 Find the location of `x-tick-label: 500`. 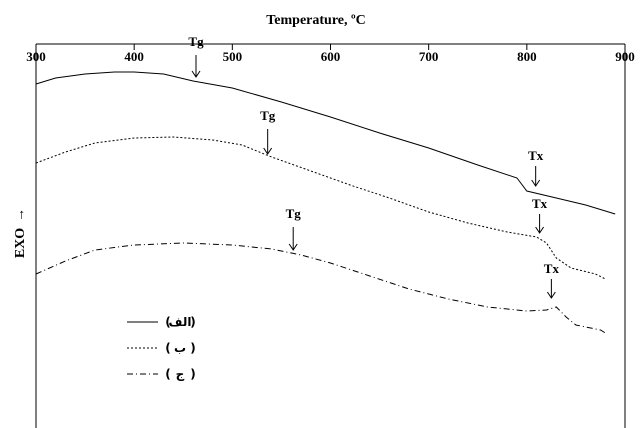

x-tick-label: 500 is located at coordinates (233, 56).